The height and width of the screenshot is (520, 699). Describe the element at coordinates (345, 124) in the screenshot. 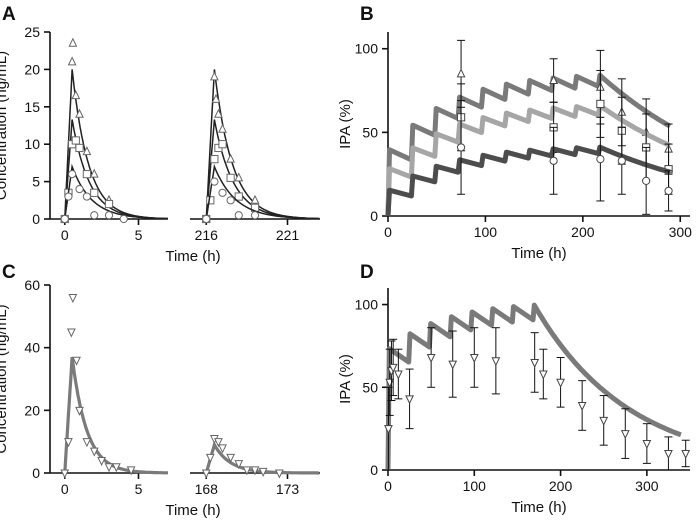

I see `b-y-axis-label: IPA (%)` at that location.